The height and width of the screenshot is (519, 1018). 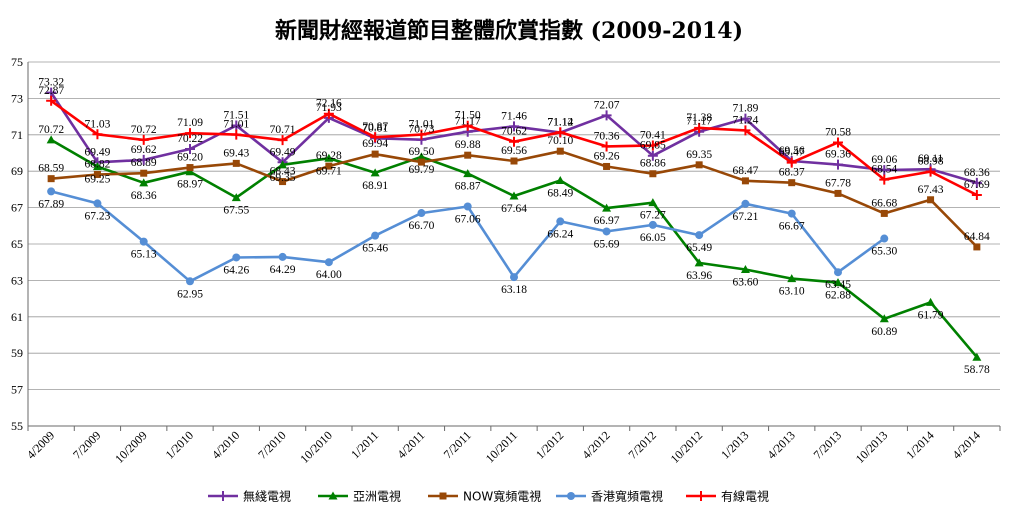 I want to click on data-label: 71.14, so click(x=560, y=122).